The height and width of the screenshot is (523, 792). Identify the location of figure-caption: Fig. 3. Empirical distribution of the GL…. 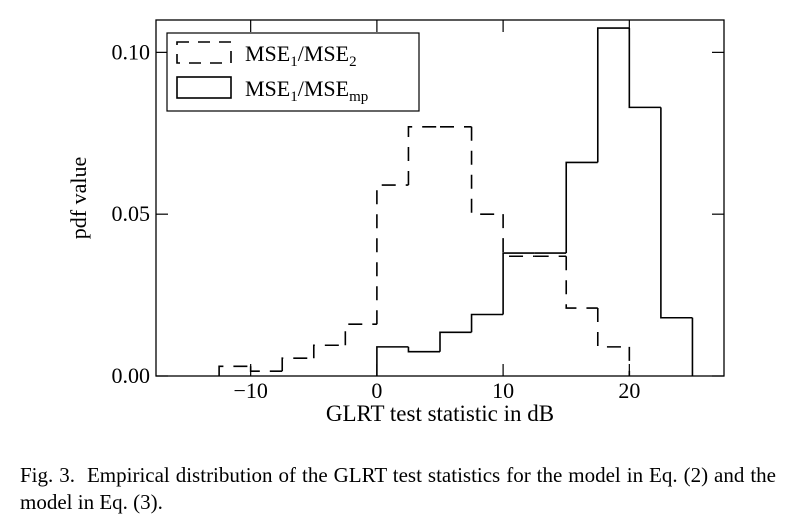
(398, 489).